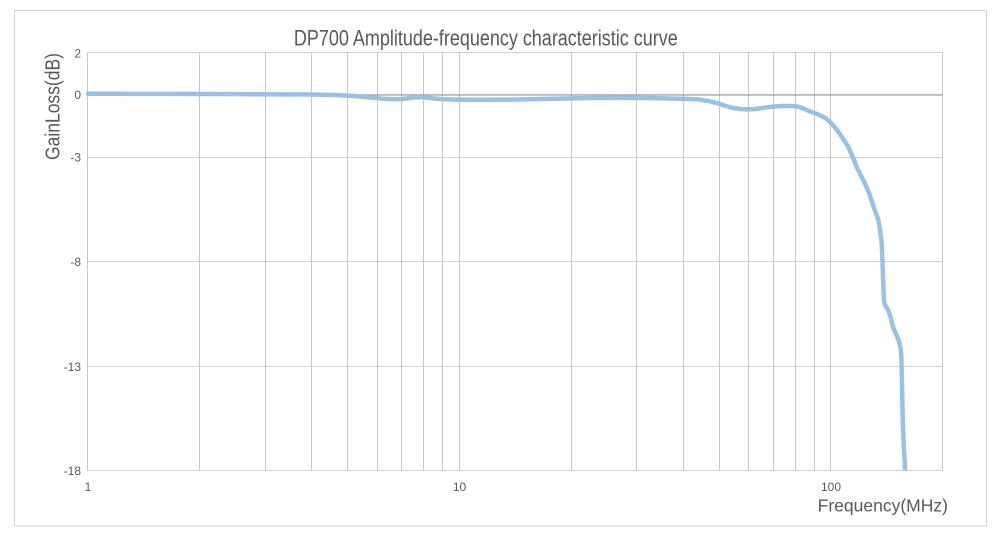  I want to click on svg-text: -8, so click(75, 262).